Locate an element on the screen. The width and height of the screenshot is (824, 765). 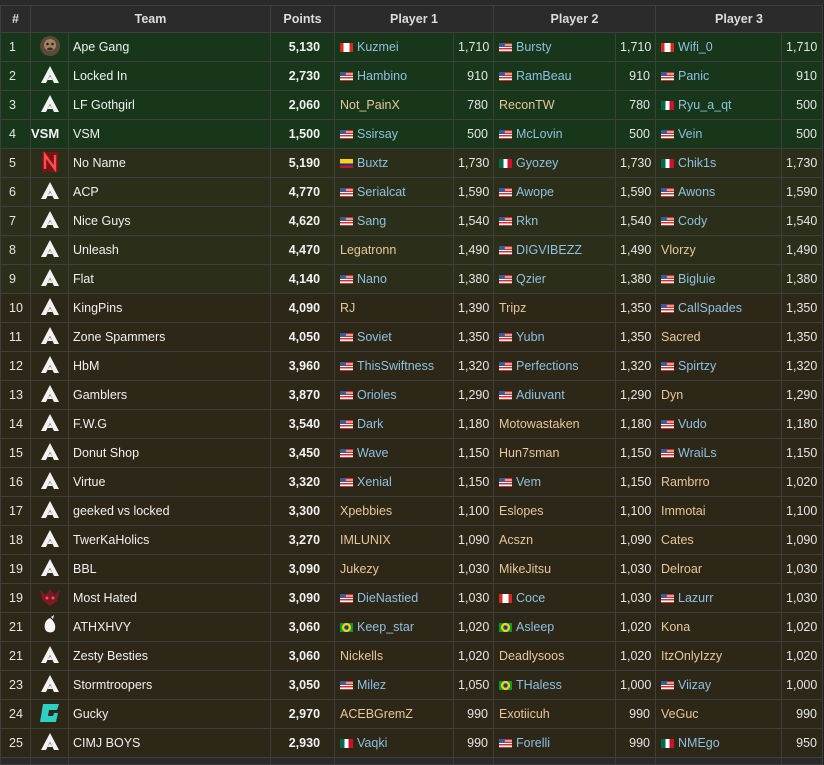
player2-header: Player 2 is located at coordinates (575, 19).